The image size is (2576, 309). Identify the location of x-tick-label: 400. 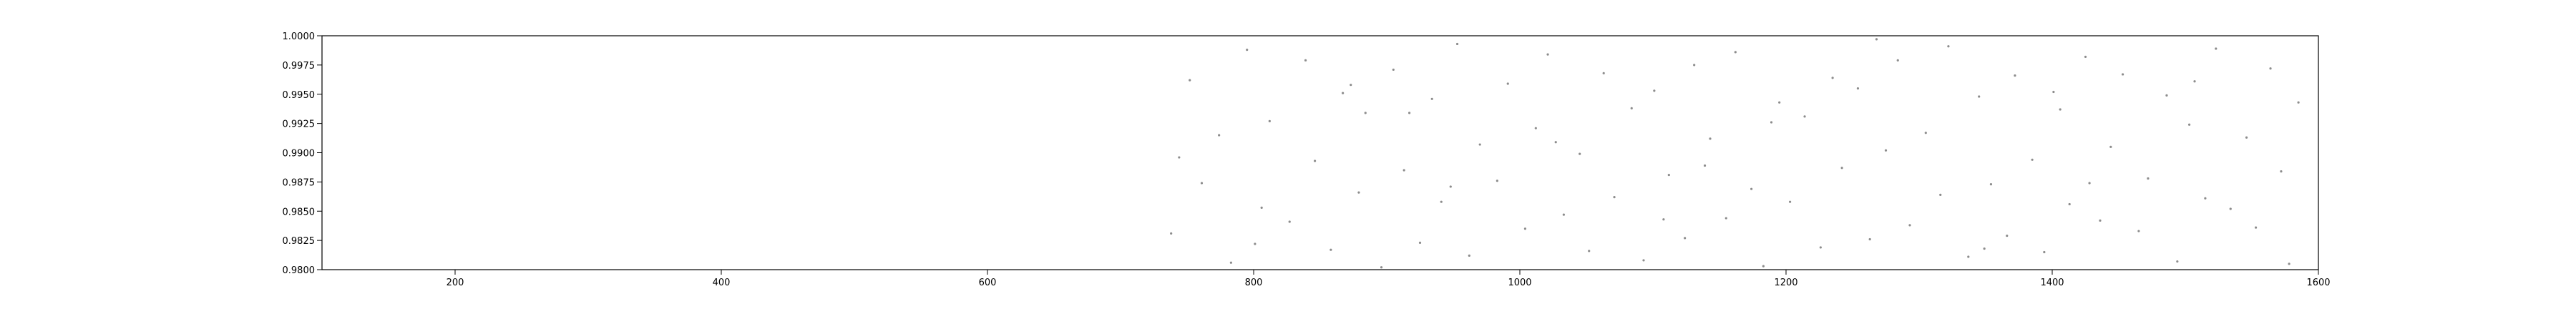
(722, 283).